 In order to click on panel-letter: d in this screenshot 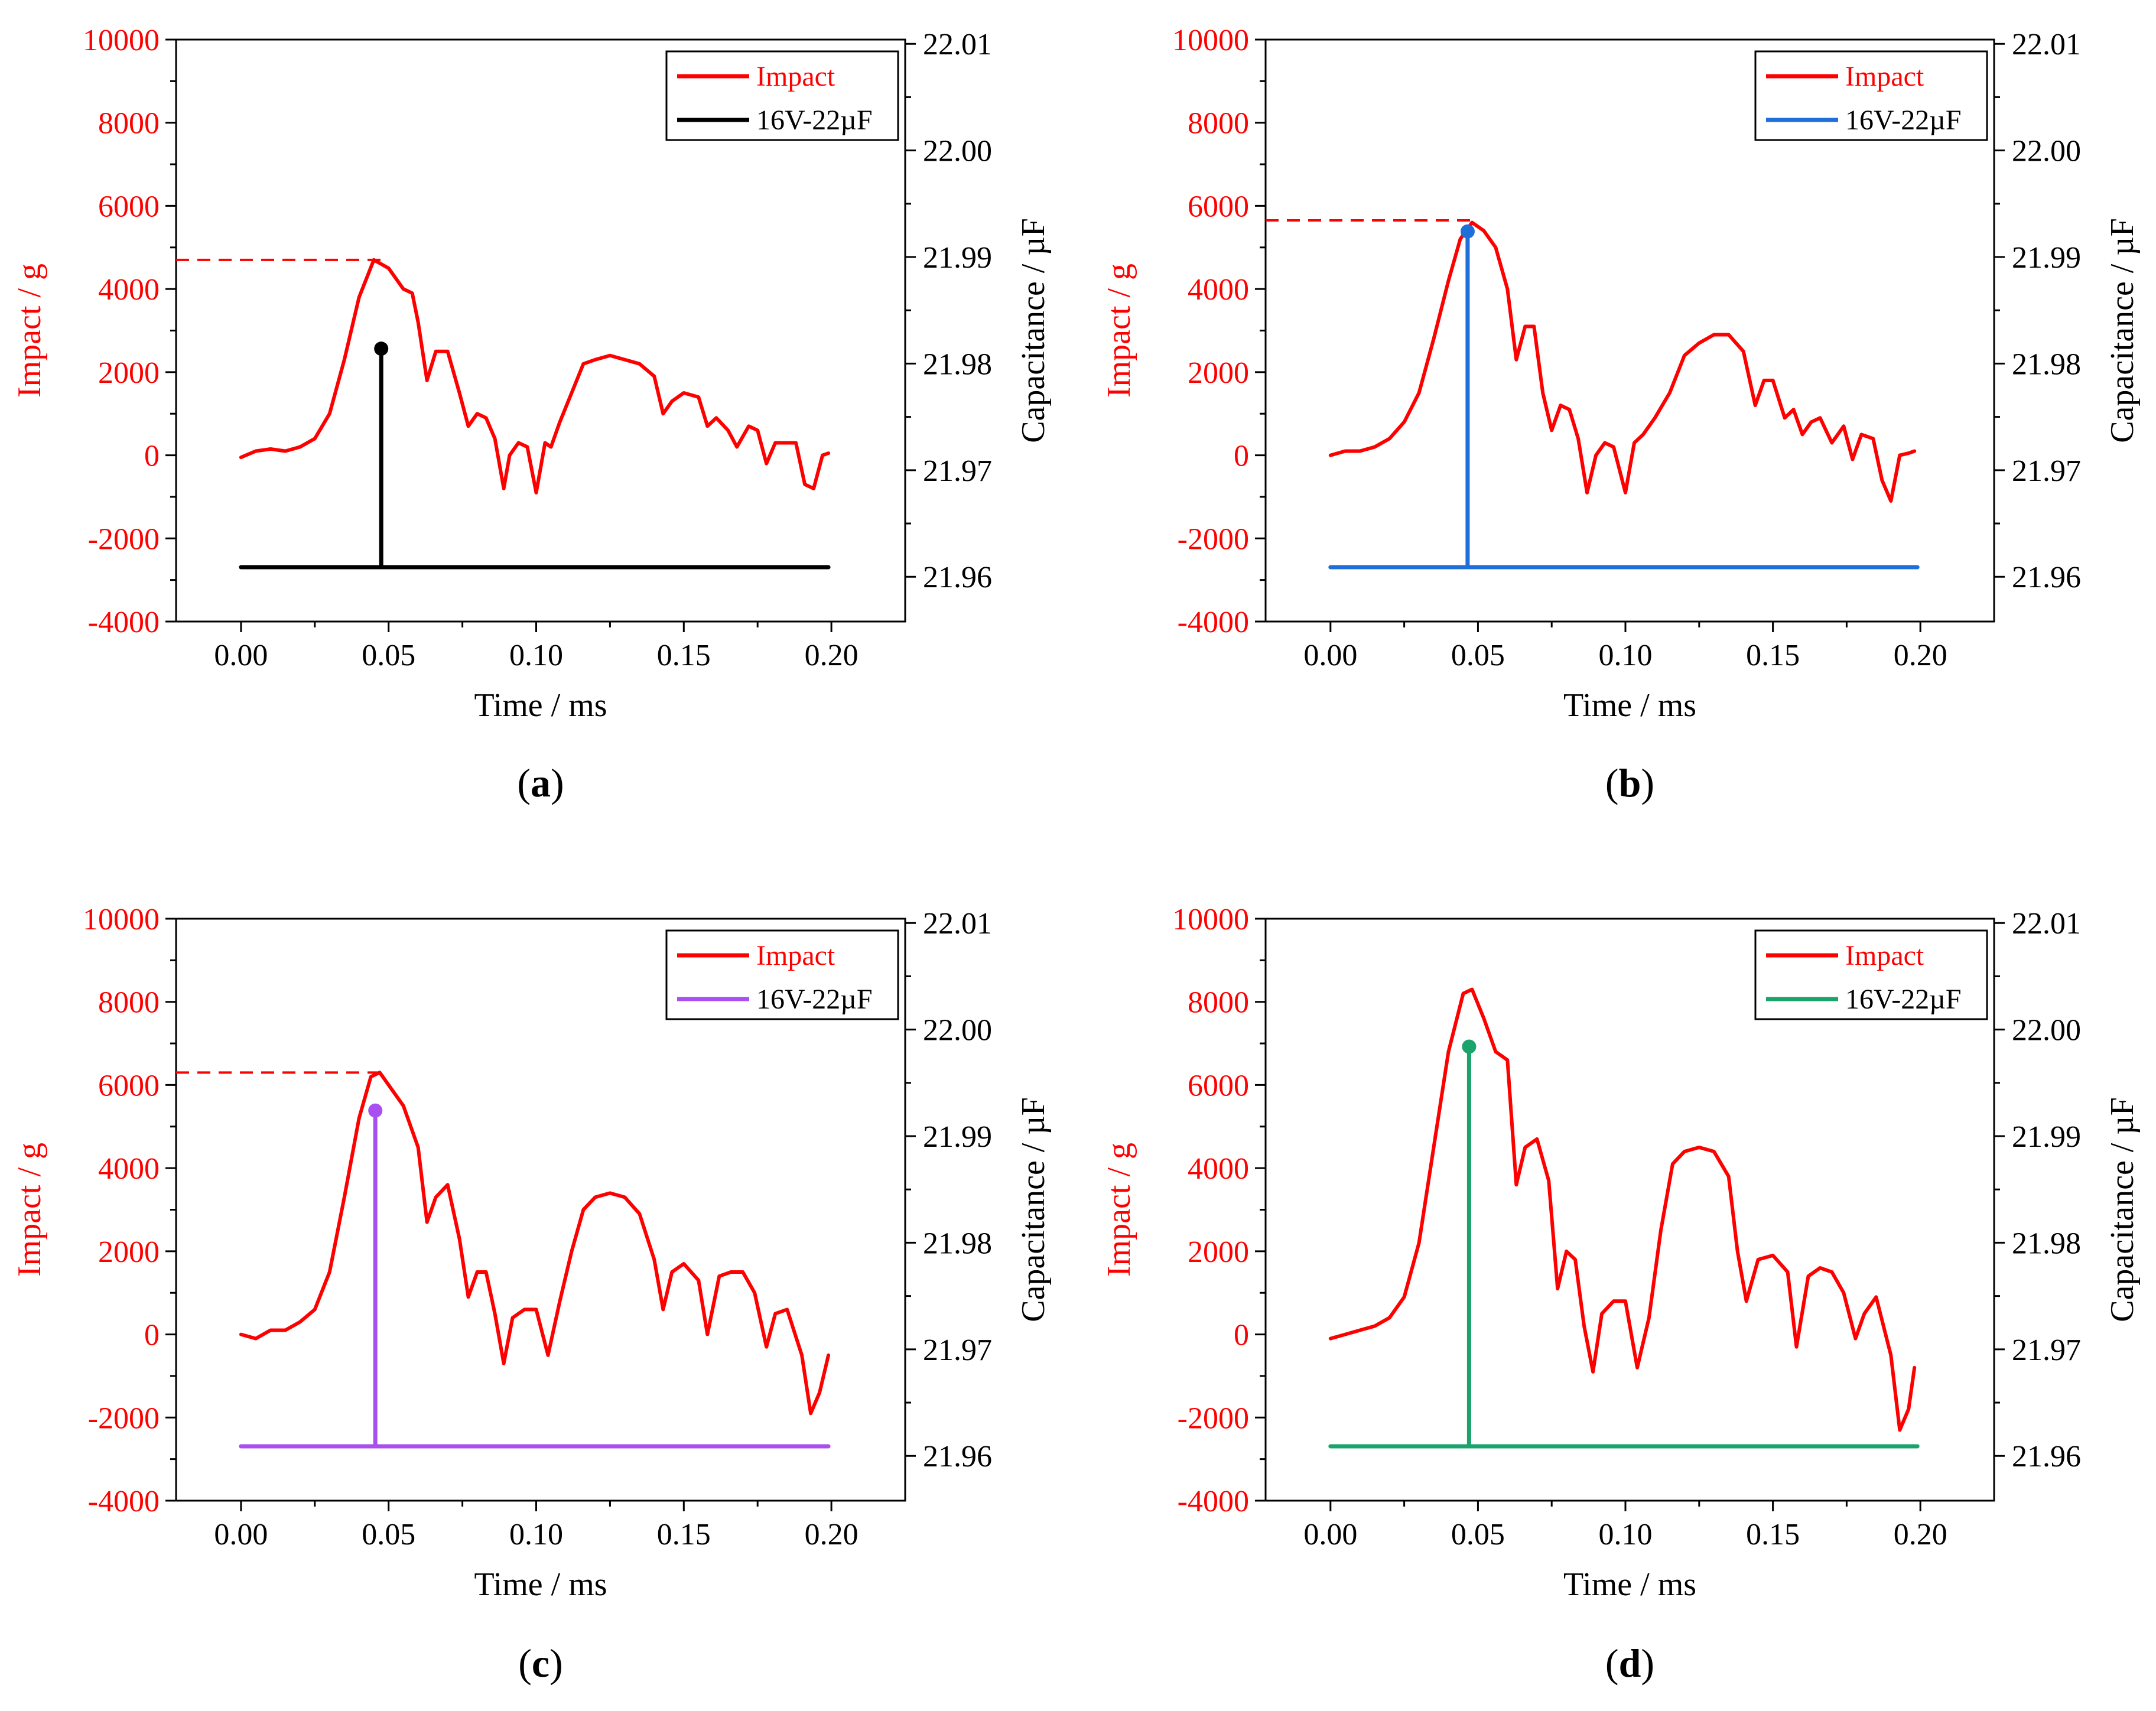, I will do `click(1630, 1663)`.